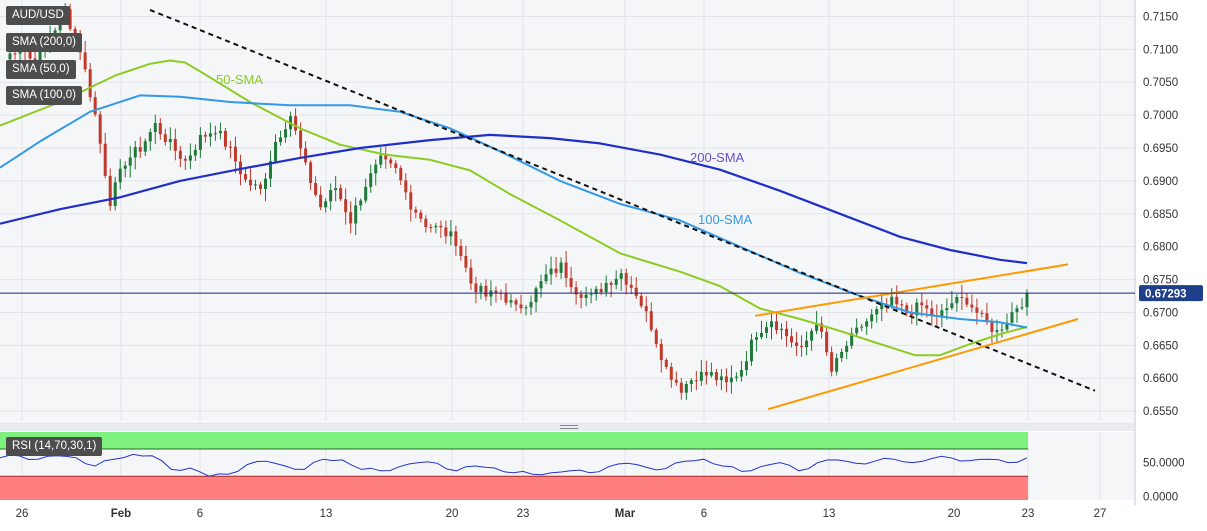 This screenshot has height=531, width=1207. What do you see at coordinates (625, 514) in the screenshot?
I see `x-tick-label: Mar` at bounding box center [625, 514].